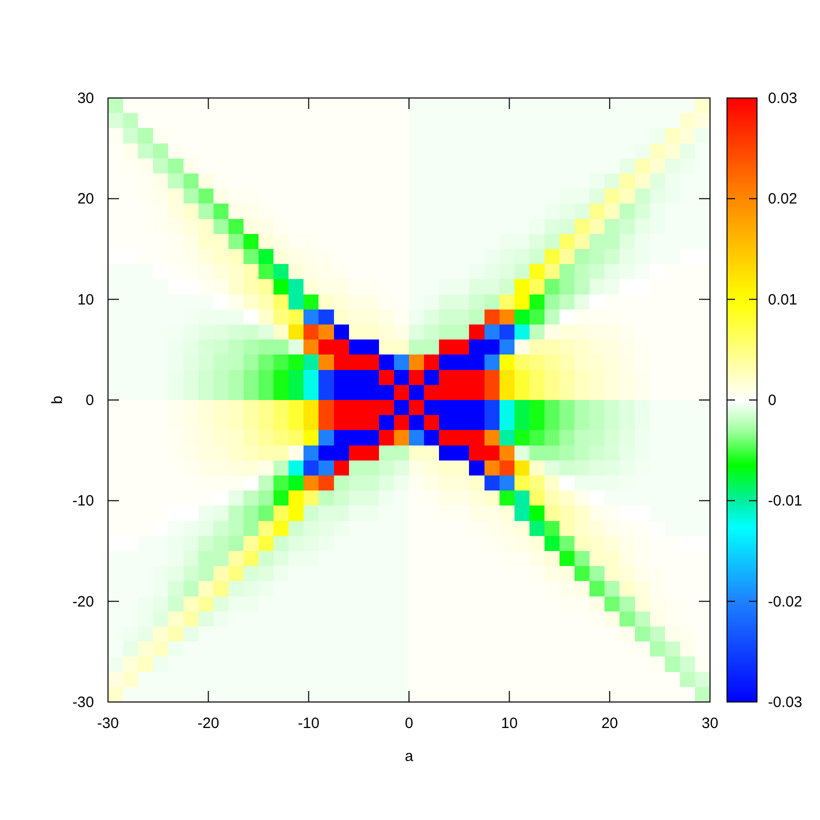 This screenshot has height=820, width=820. Describe the element at coordinates (57, 400) in the screenshot. I see `y-axis-title: b` at that location.